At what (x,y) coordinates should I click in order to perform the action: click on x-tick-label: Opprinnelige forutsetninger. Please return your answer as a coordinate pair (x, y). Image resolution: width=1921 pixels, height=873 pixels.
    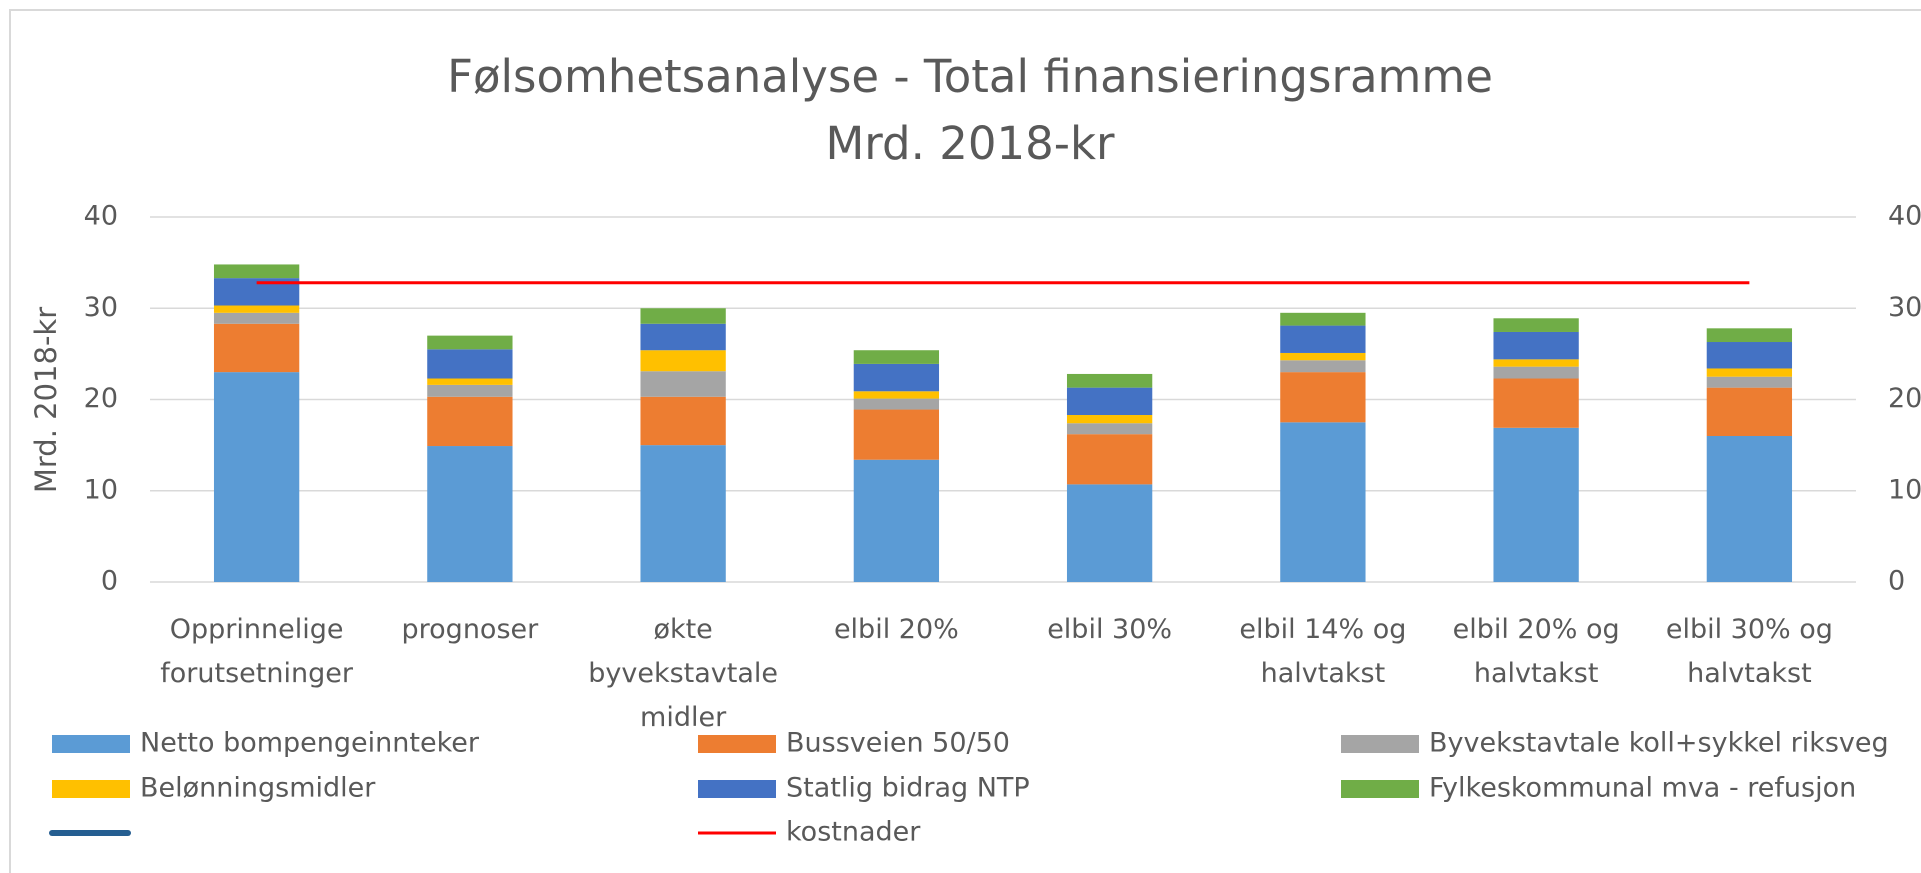
    Looking at the image, I should click on (257, 651).